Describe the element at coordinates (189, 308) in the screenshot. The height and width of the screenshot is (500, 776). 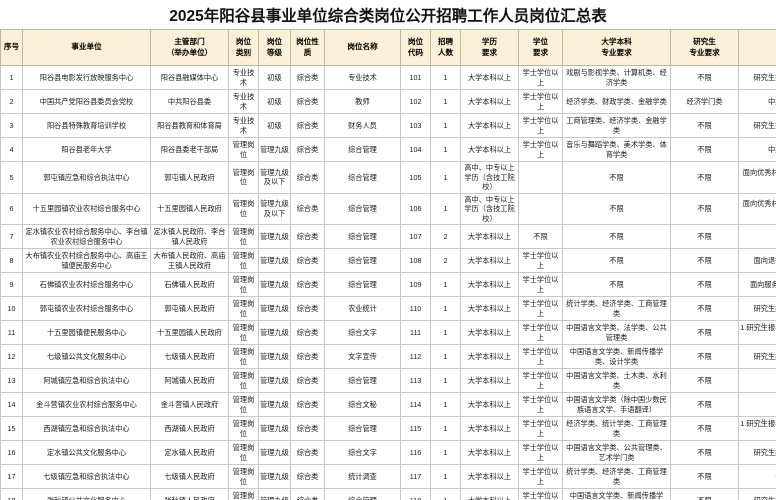
I see `cell-dept: 郭屯镇人民政府` at that location.